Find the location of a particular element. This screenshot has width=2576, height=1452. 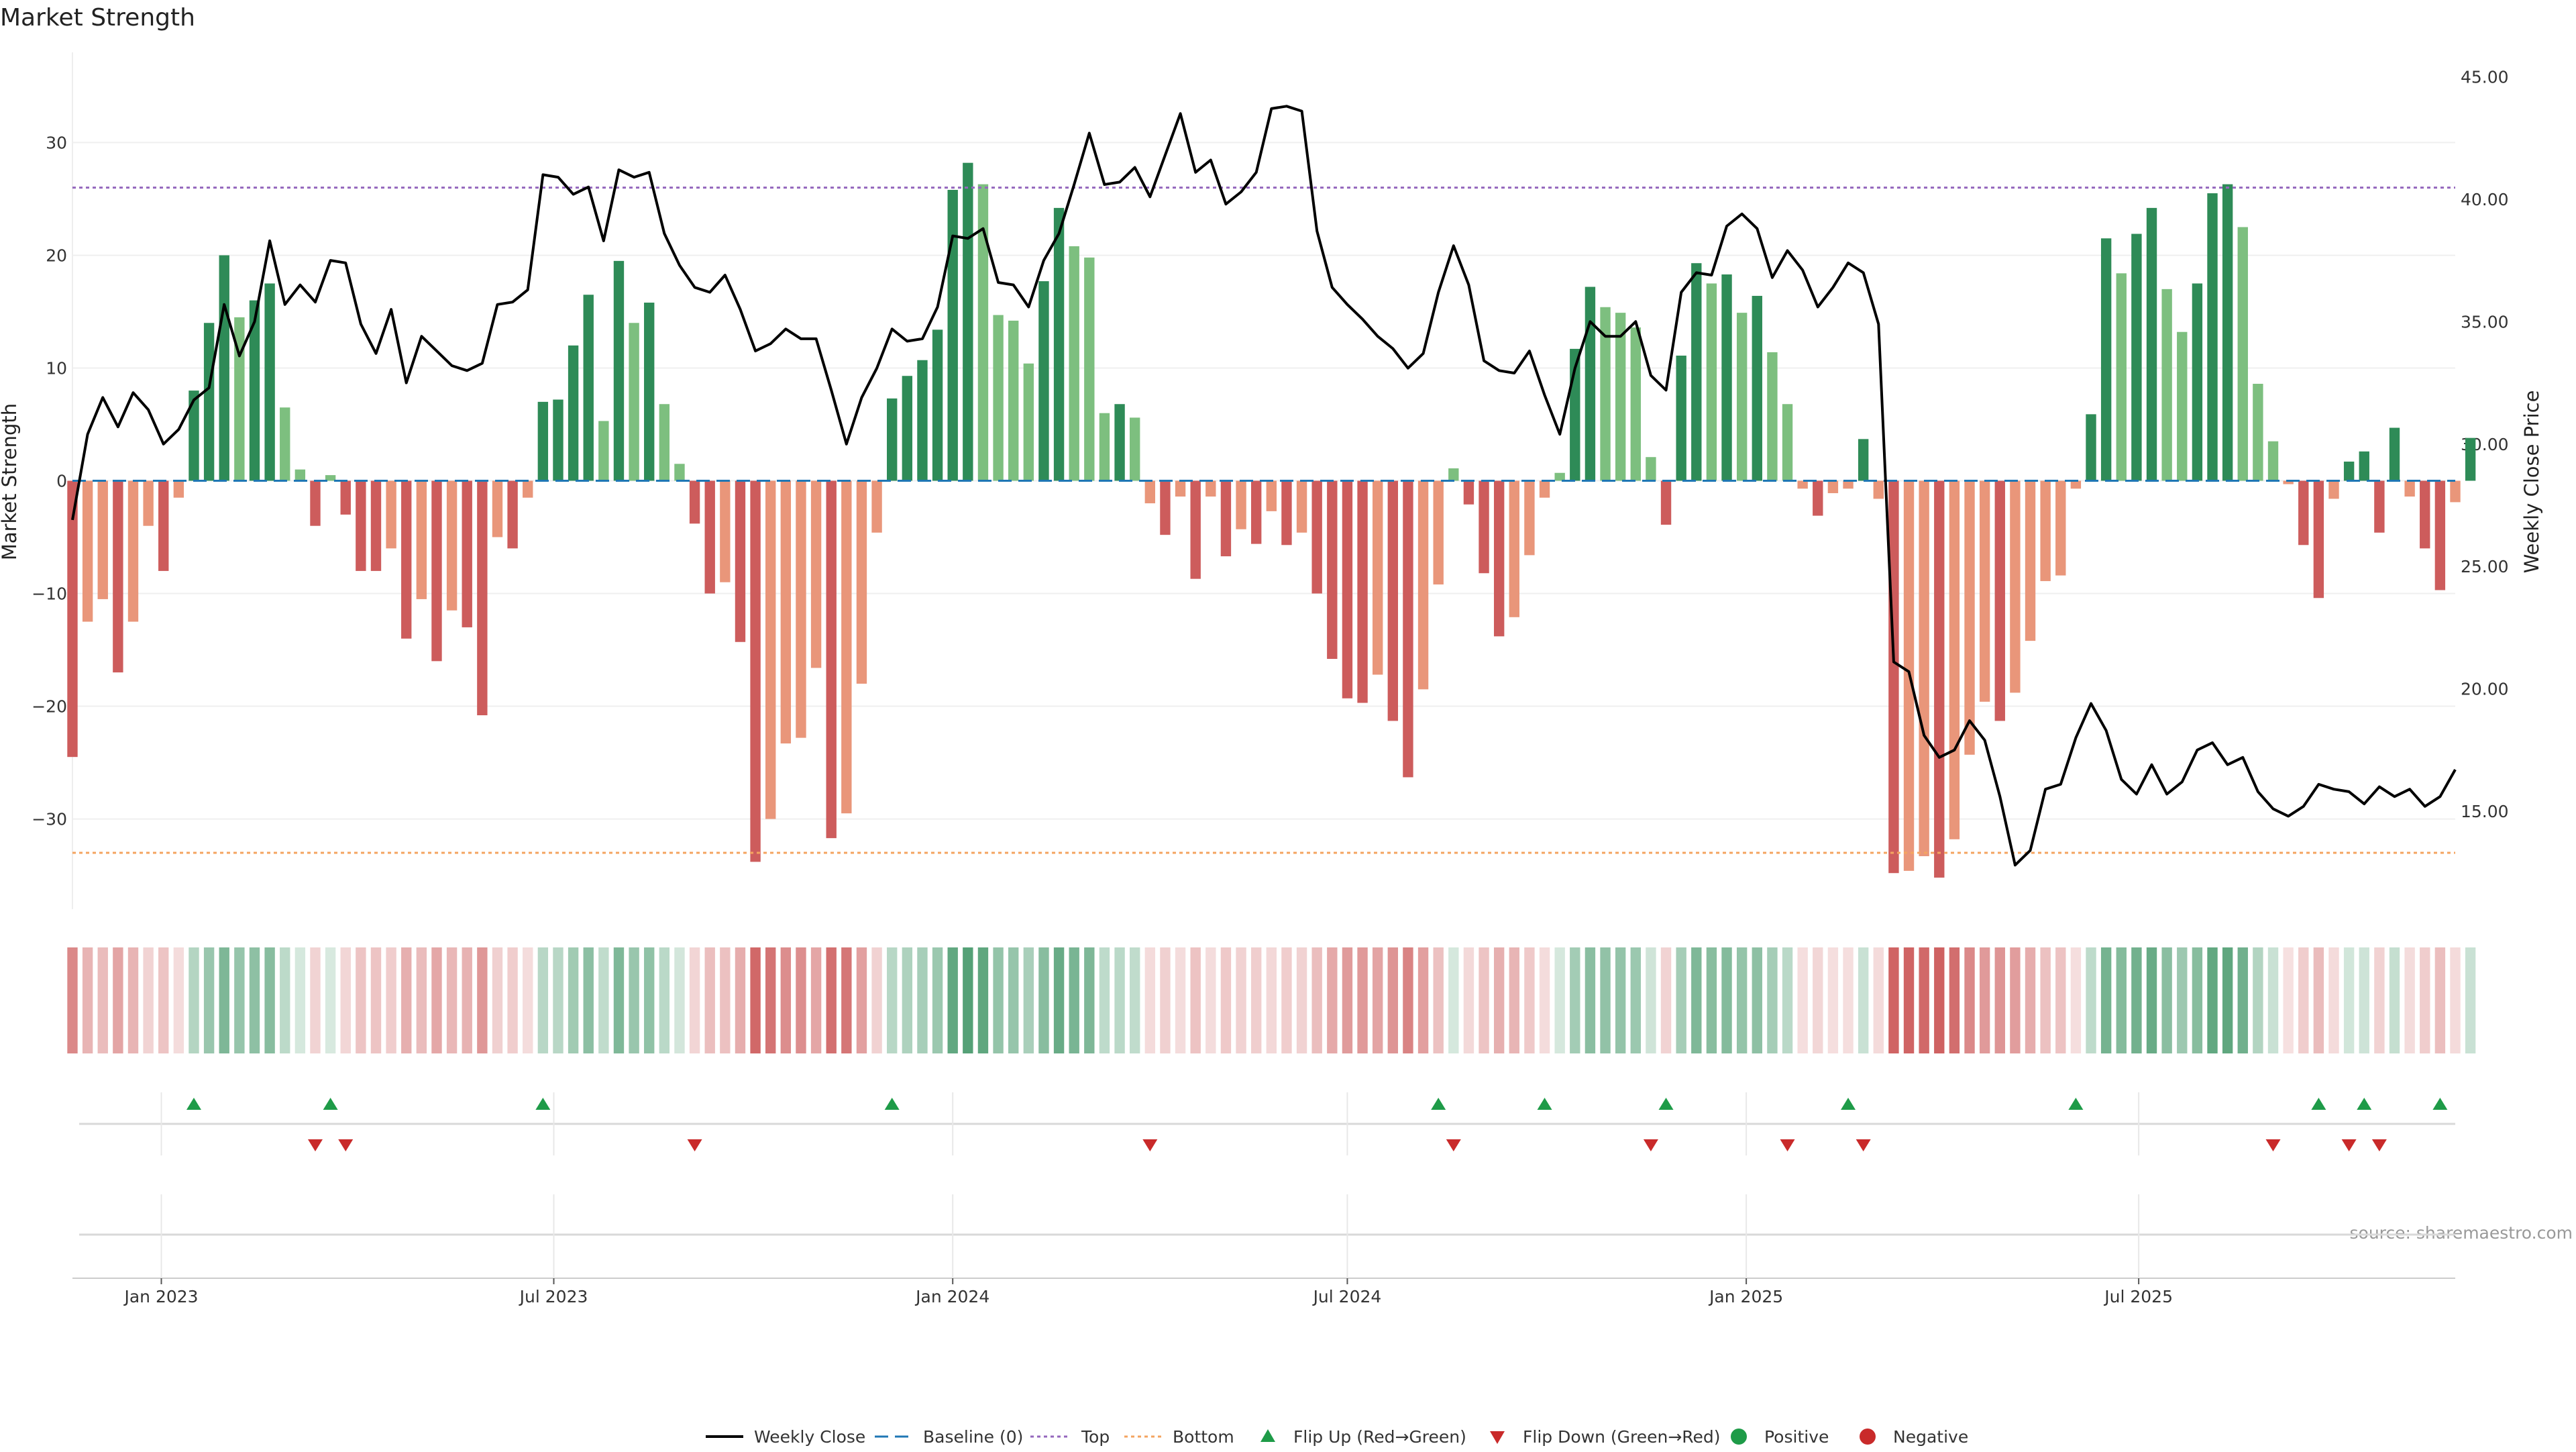

legend-label: Weekly Close is located at coordinates (809, 1437).